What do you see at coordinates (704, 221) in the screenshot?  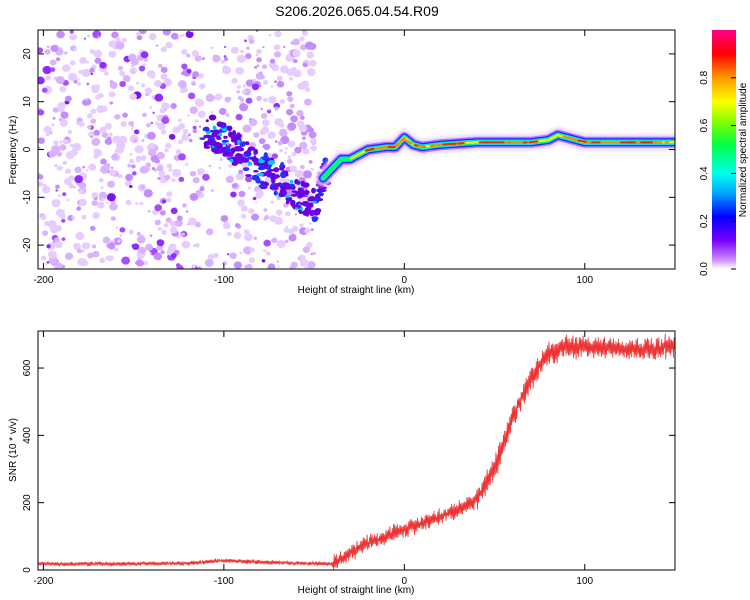 I see `colorbar-tick-label: 0.2` at bounding box center [704, 221].